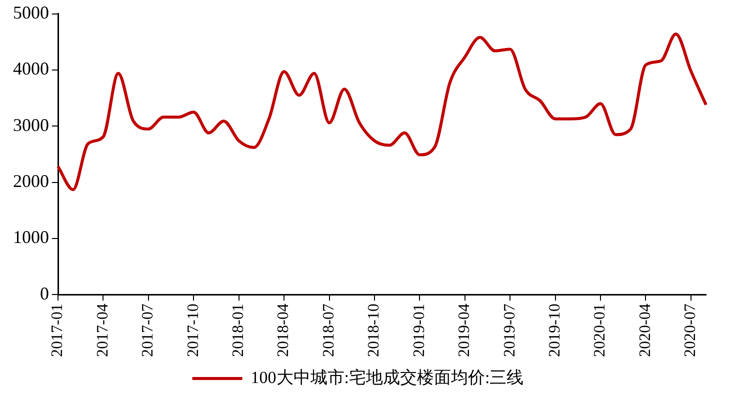  What do you see at coordinates (57, 330) in the screenshot?
I see `x-tick-label: 2017-01` at bounding box center [57, 330].